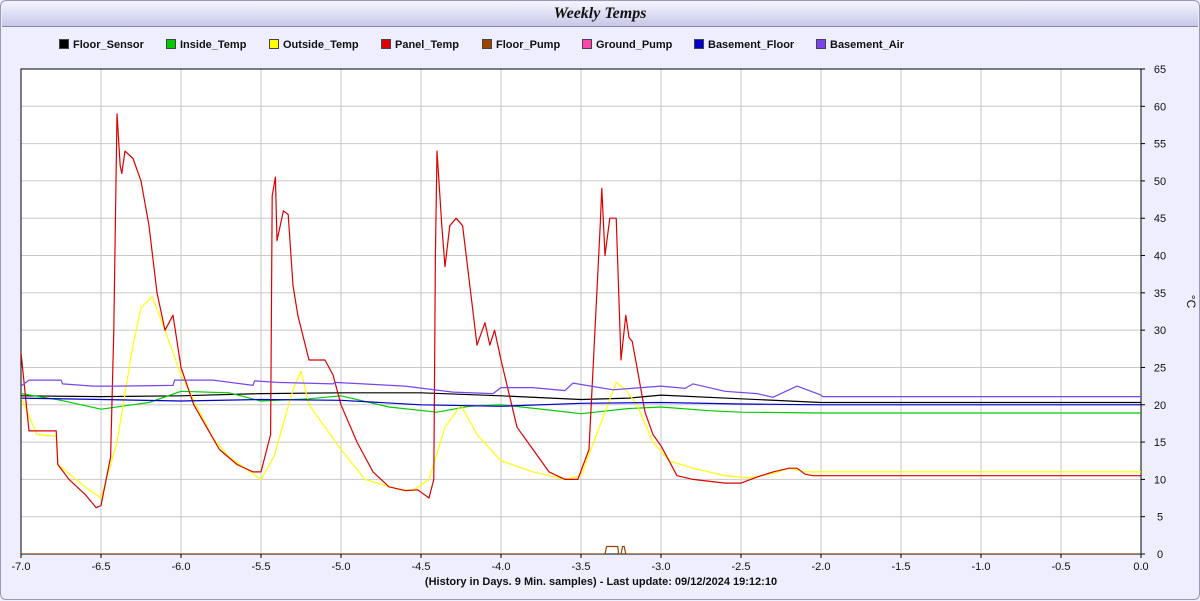 This screenshot has width=1200, height=601. Describe the element at coordinates (427, 45) in the screenshot. I see `legend-label: Panel_Temp` at that location.